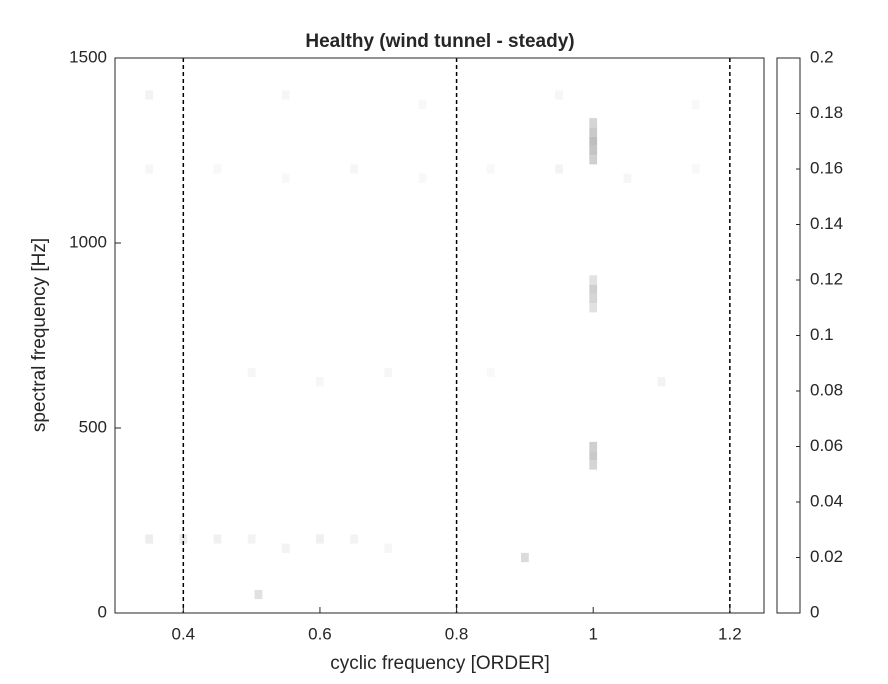  Describe the element at coordinates (102, 611) in the screenshot. I see `y-tick-label: 0` at that location.